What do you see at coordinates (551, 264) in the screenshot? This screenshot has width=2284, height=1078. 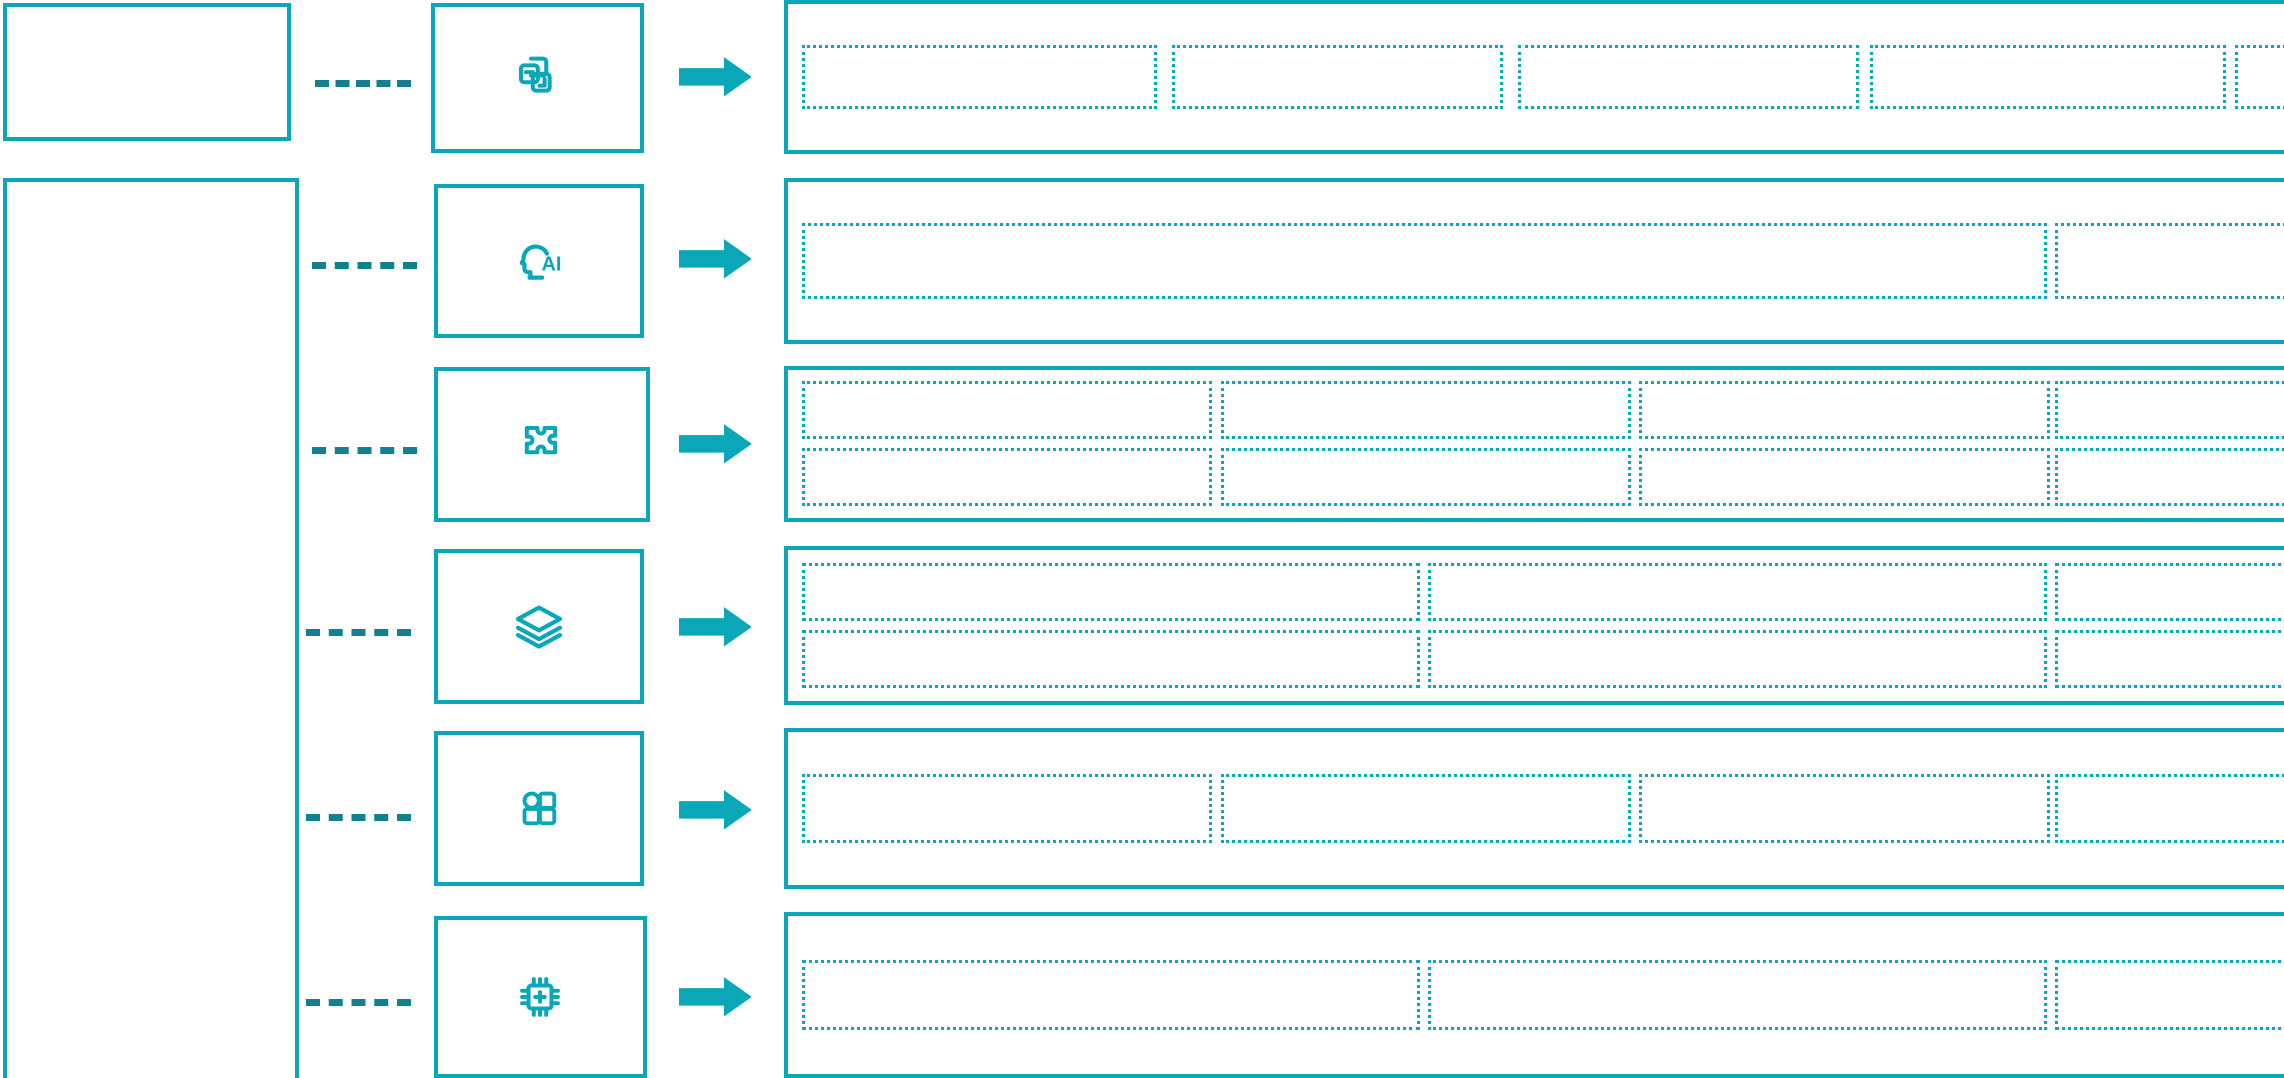 I see `svg-text: AI` at bounding box center [551, 264].